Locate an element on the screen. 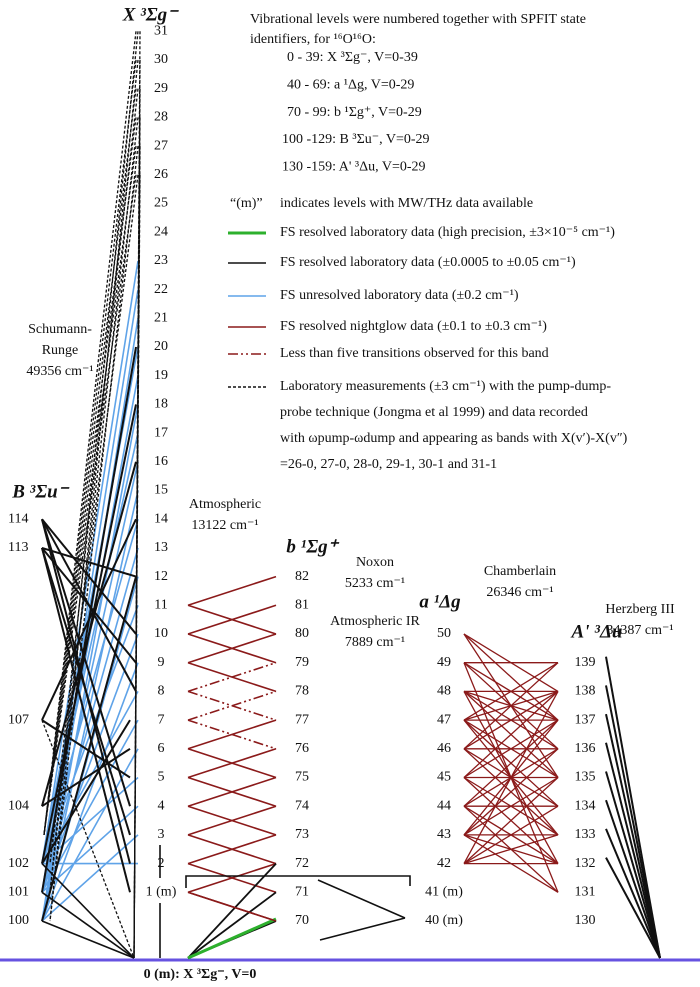 This screenshot has width=700, height=987. legend-text: 0 - 39: X ³Σg⁻, V=0-39 is located at coordinates (352, 57).